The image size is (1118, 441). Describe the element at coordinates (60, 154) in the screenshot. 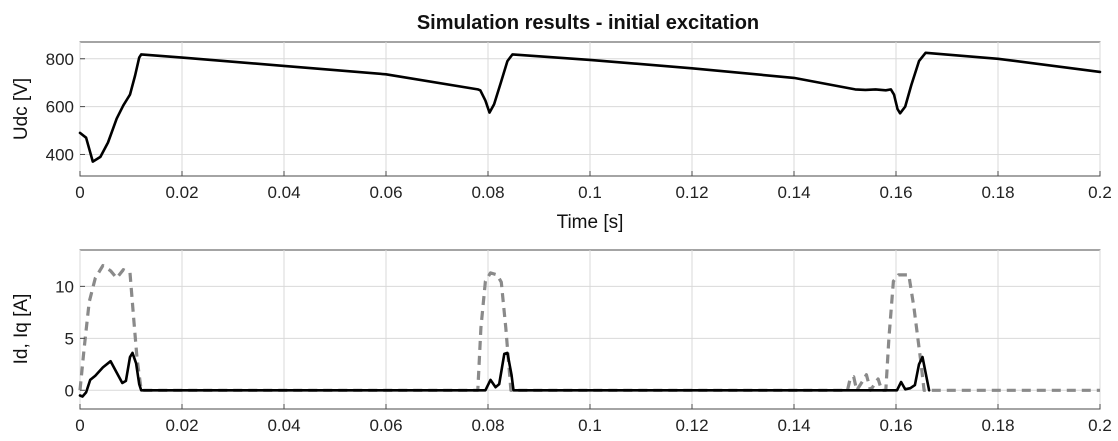

I see `y-tick-label: 400` at that location.